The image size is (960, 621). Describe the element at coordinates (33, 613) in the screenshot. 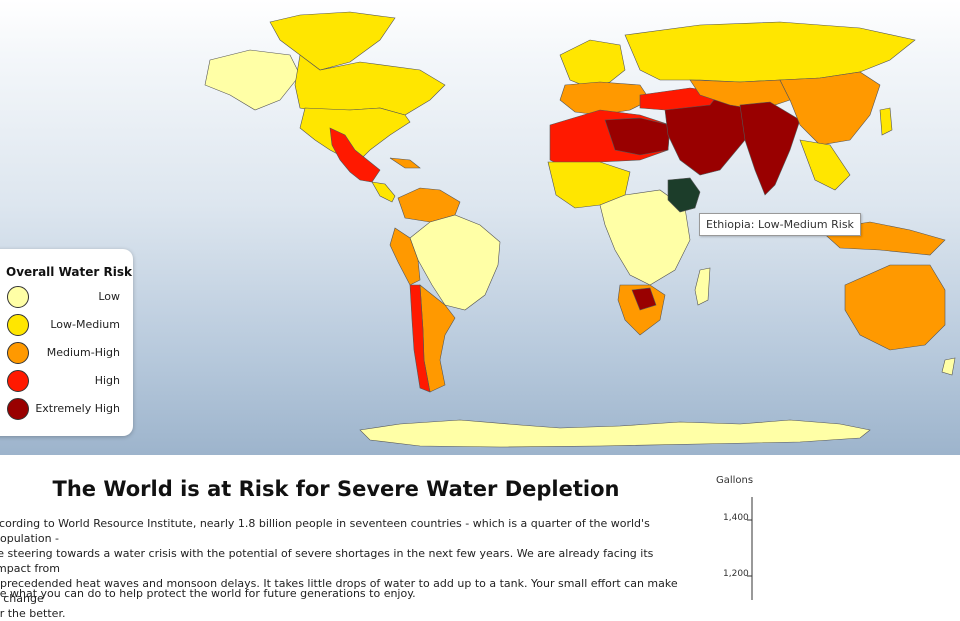

I see `paragraph-line: or the better.` at that location.